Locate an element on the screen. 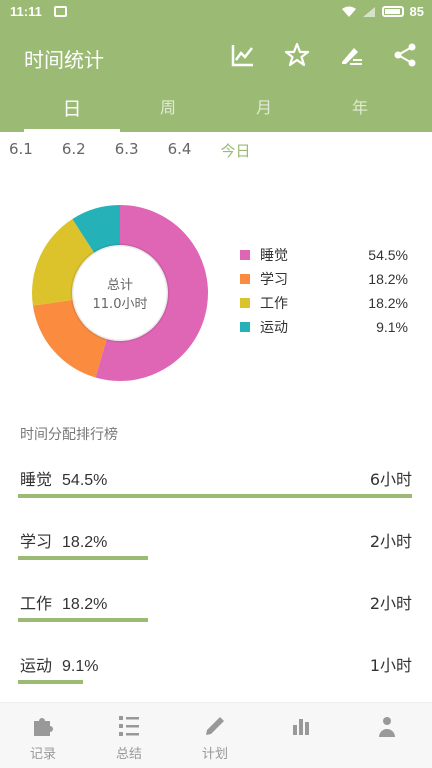  tab-week: 周 is located at coordinates (167, 107).